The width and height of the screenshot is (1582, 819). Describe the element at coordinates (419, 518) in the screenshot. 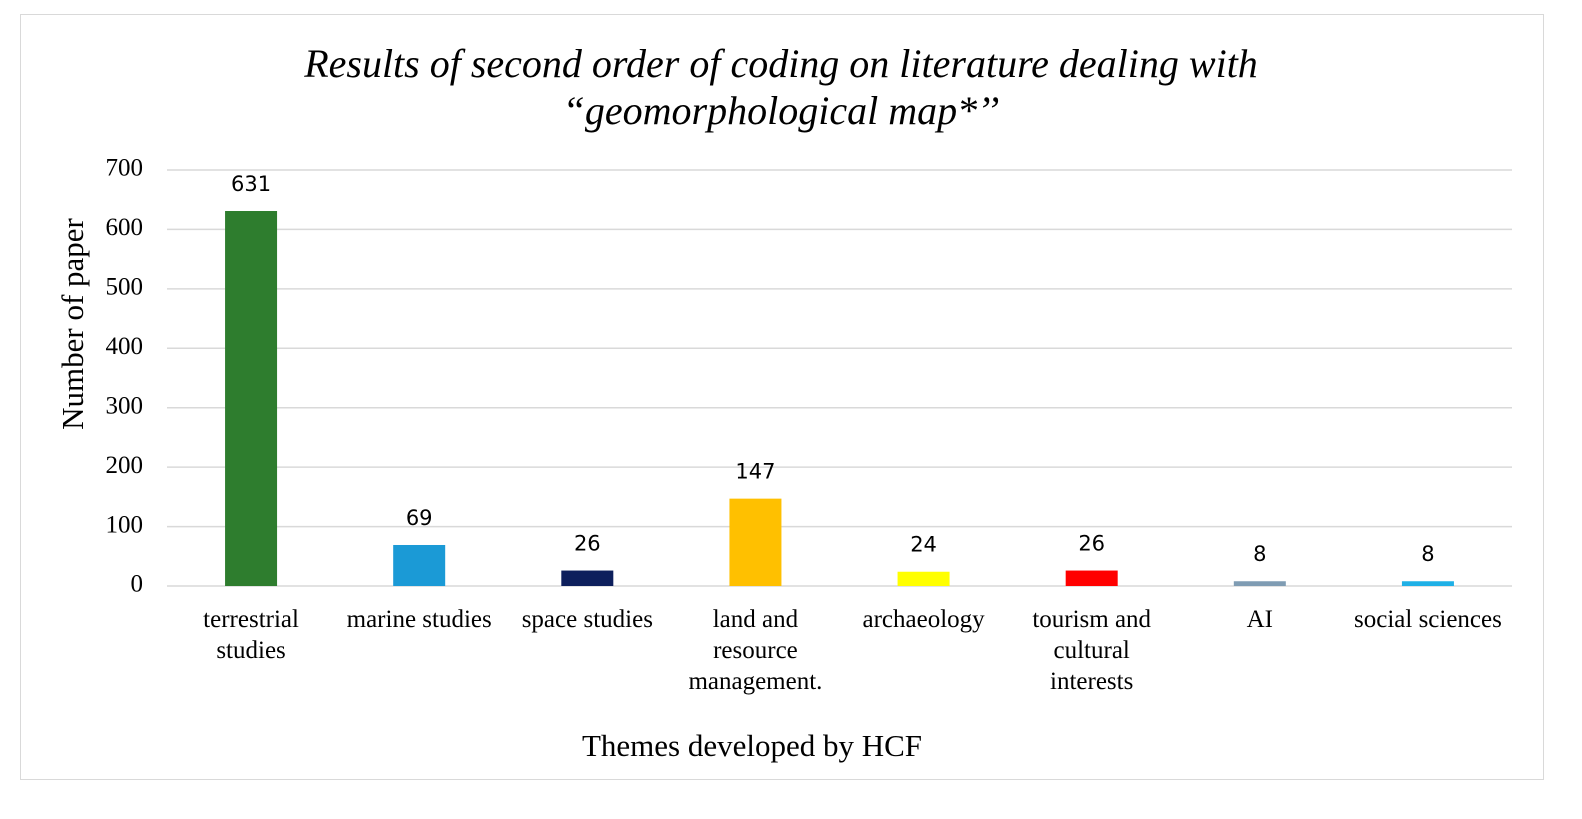

I see `data-label: 69` at that location.